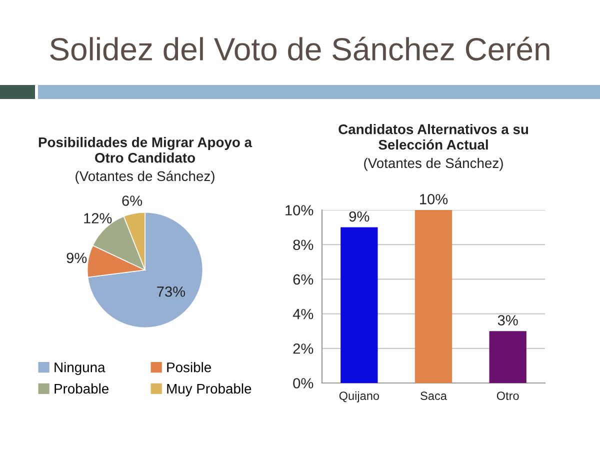 This screenshot has width=600, height=450. I want to click on legend-label: Probable, so click(81, 388).